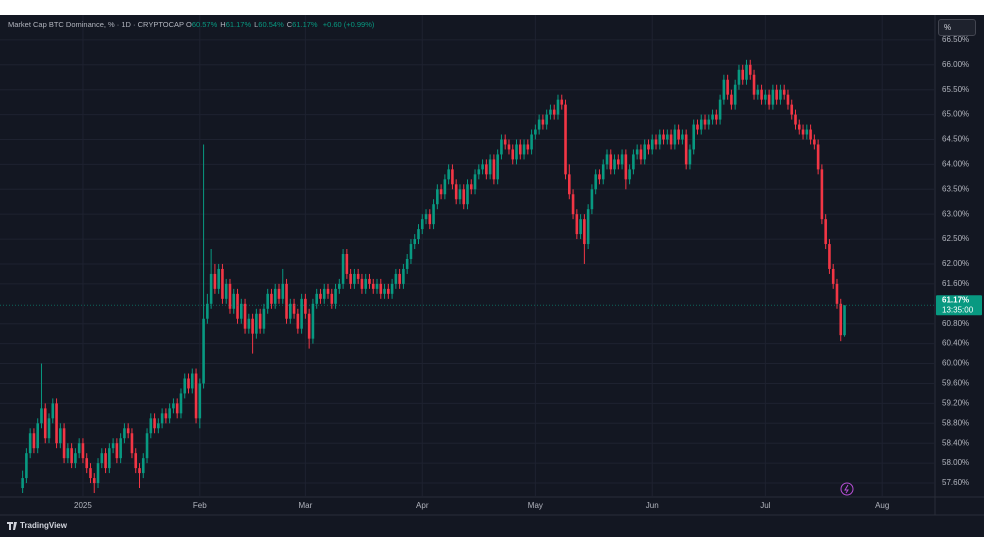 Image resolution: width=984 pixels, height=554 pixels. Describe the element at coordinates (955, 343) in the screenshot. I see `y-tick-label: 60.40%` at that location.